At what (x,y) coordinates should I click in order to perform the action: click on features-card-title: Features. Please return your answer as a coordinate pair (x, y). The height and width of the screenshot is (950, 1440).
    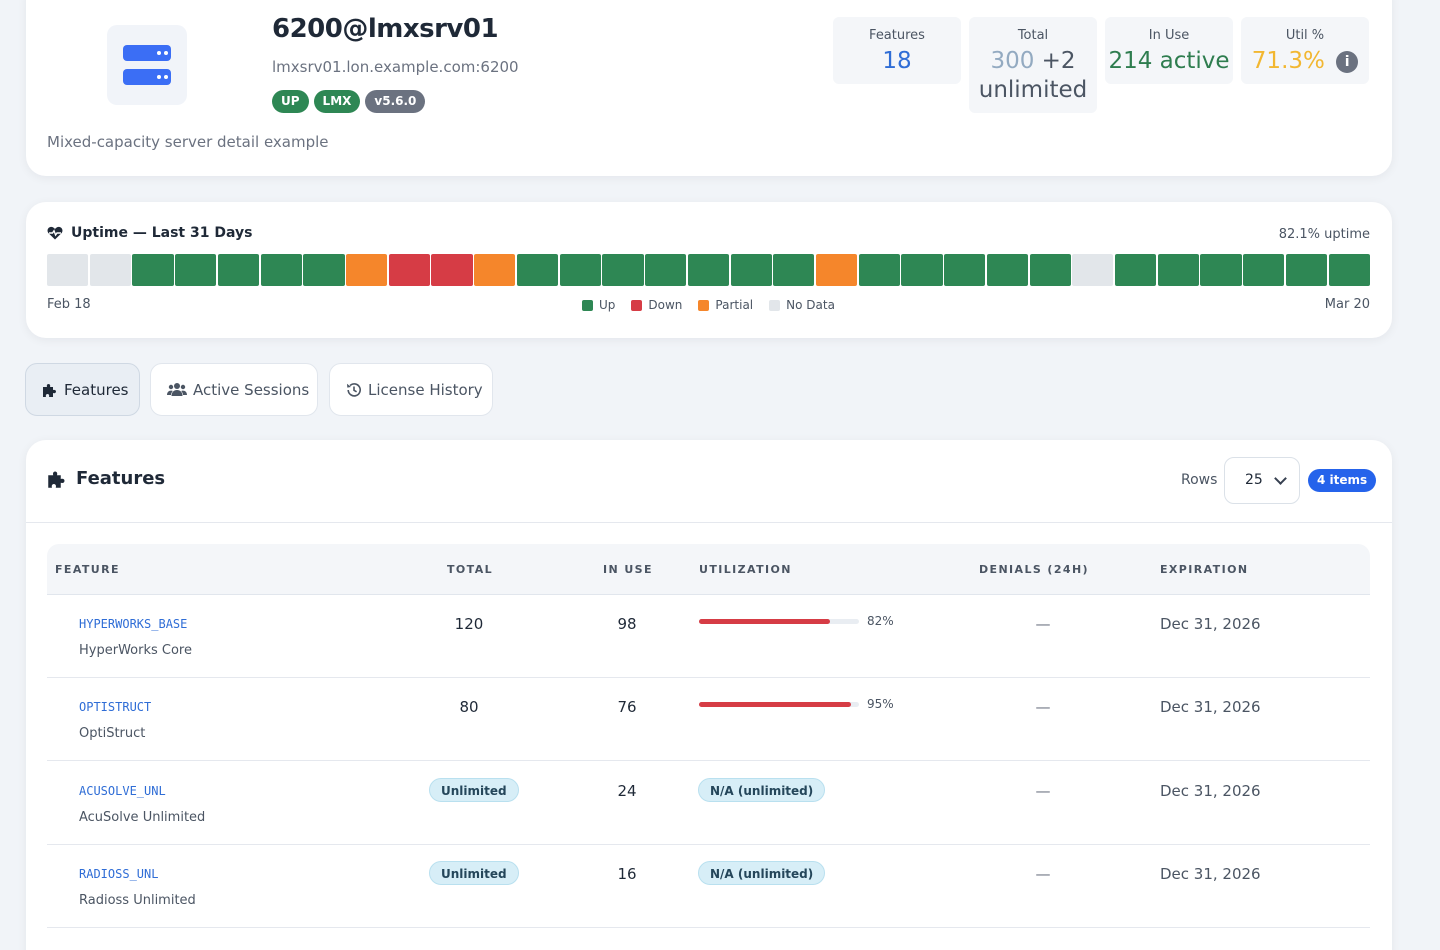
    Looking at the image, I should click on (106, 478).